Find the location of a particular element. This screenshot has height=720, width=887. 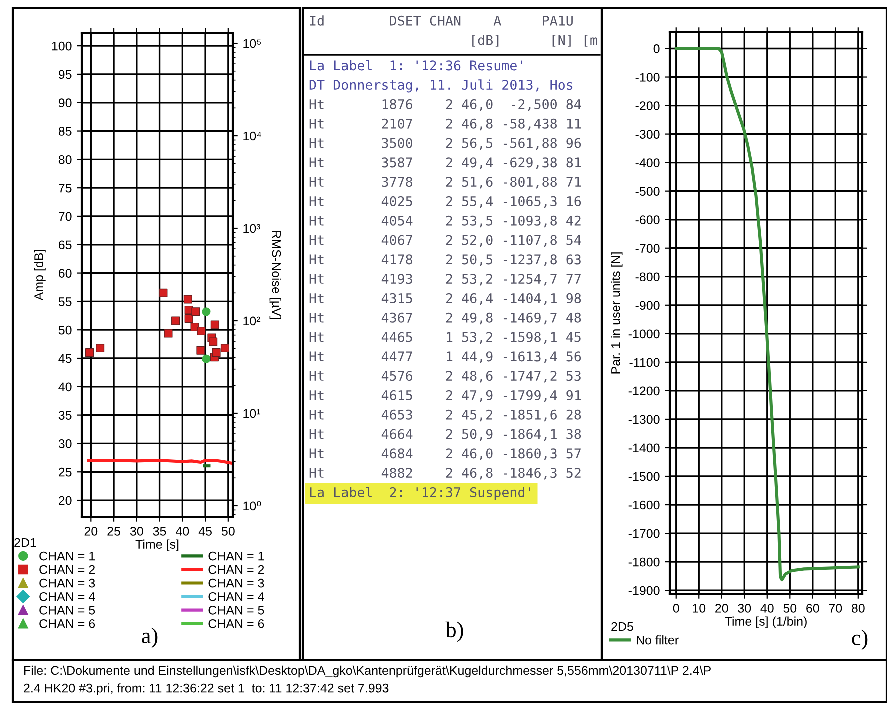

text: 2.4 HK20 #3.pri, from: 11 12:36:22 set 1 to: 11 12:37:42 set 7.993 is located at coordinates (206, 690).